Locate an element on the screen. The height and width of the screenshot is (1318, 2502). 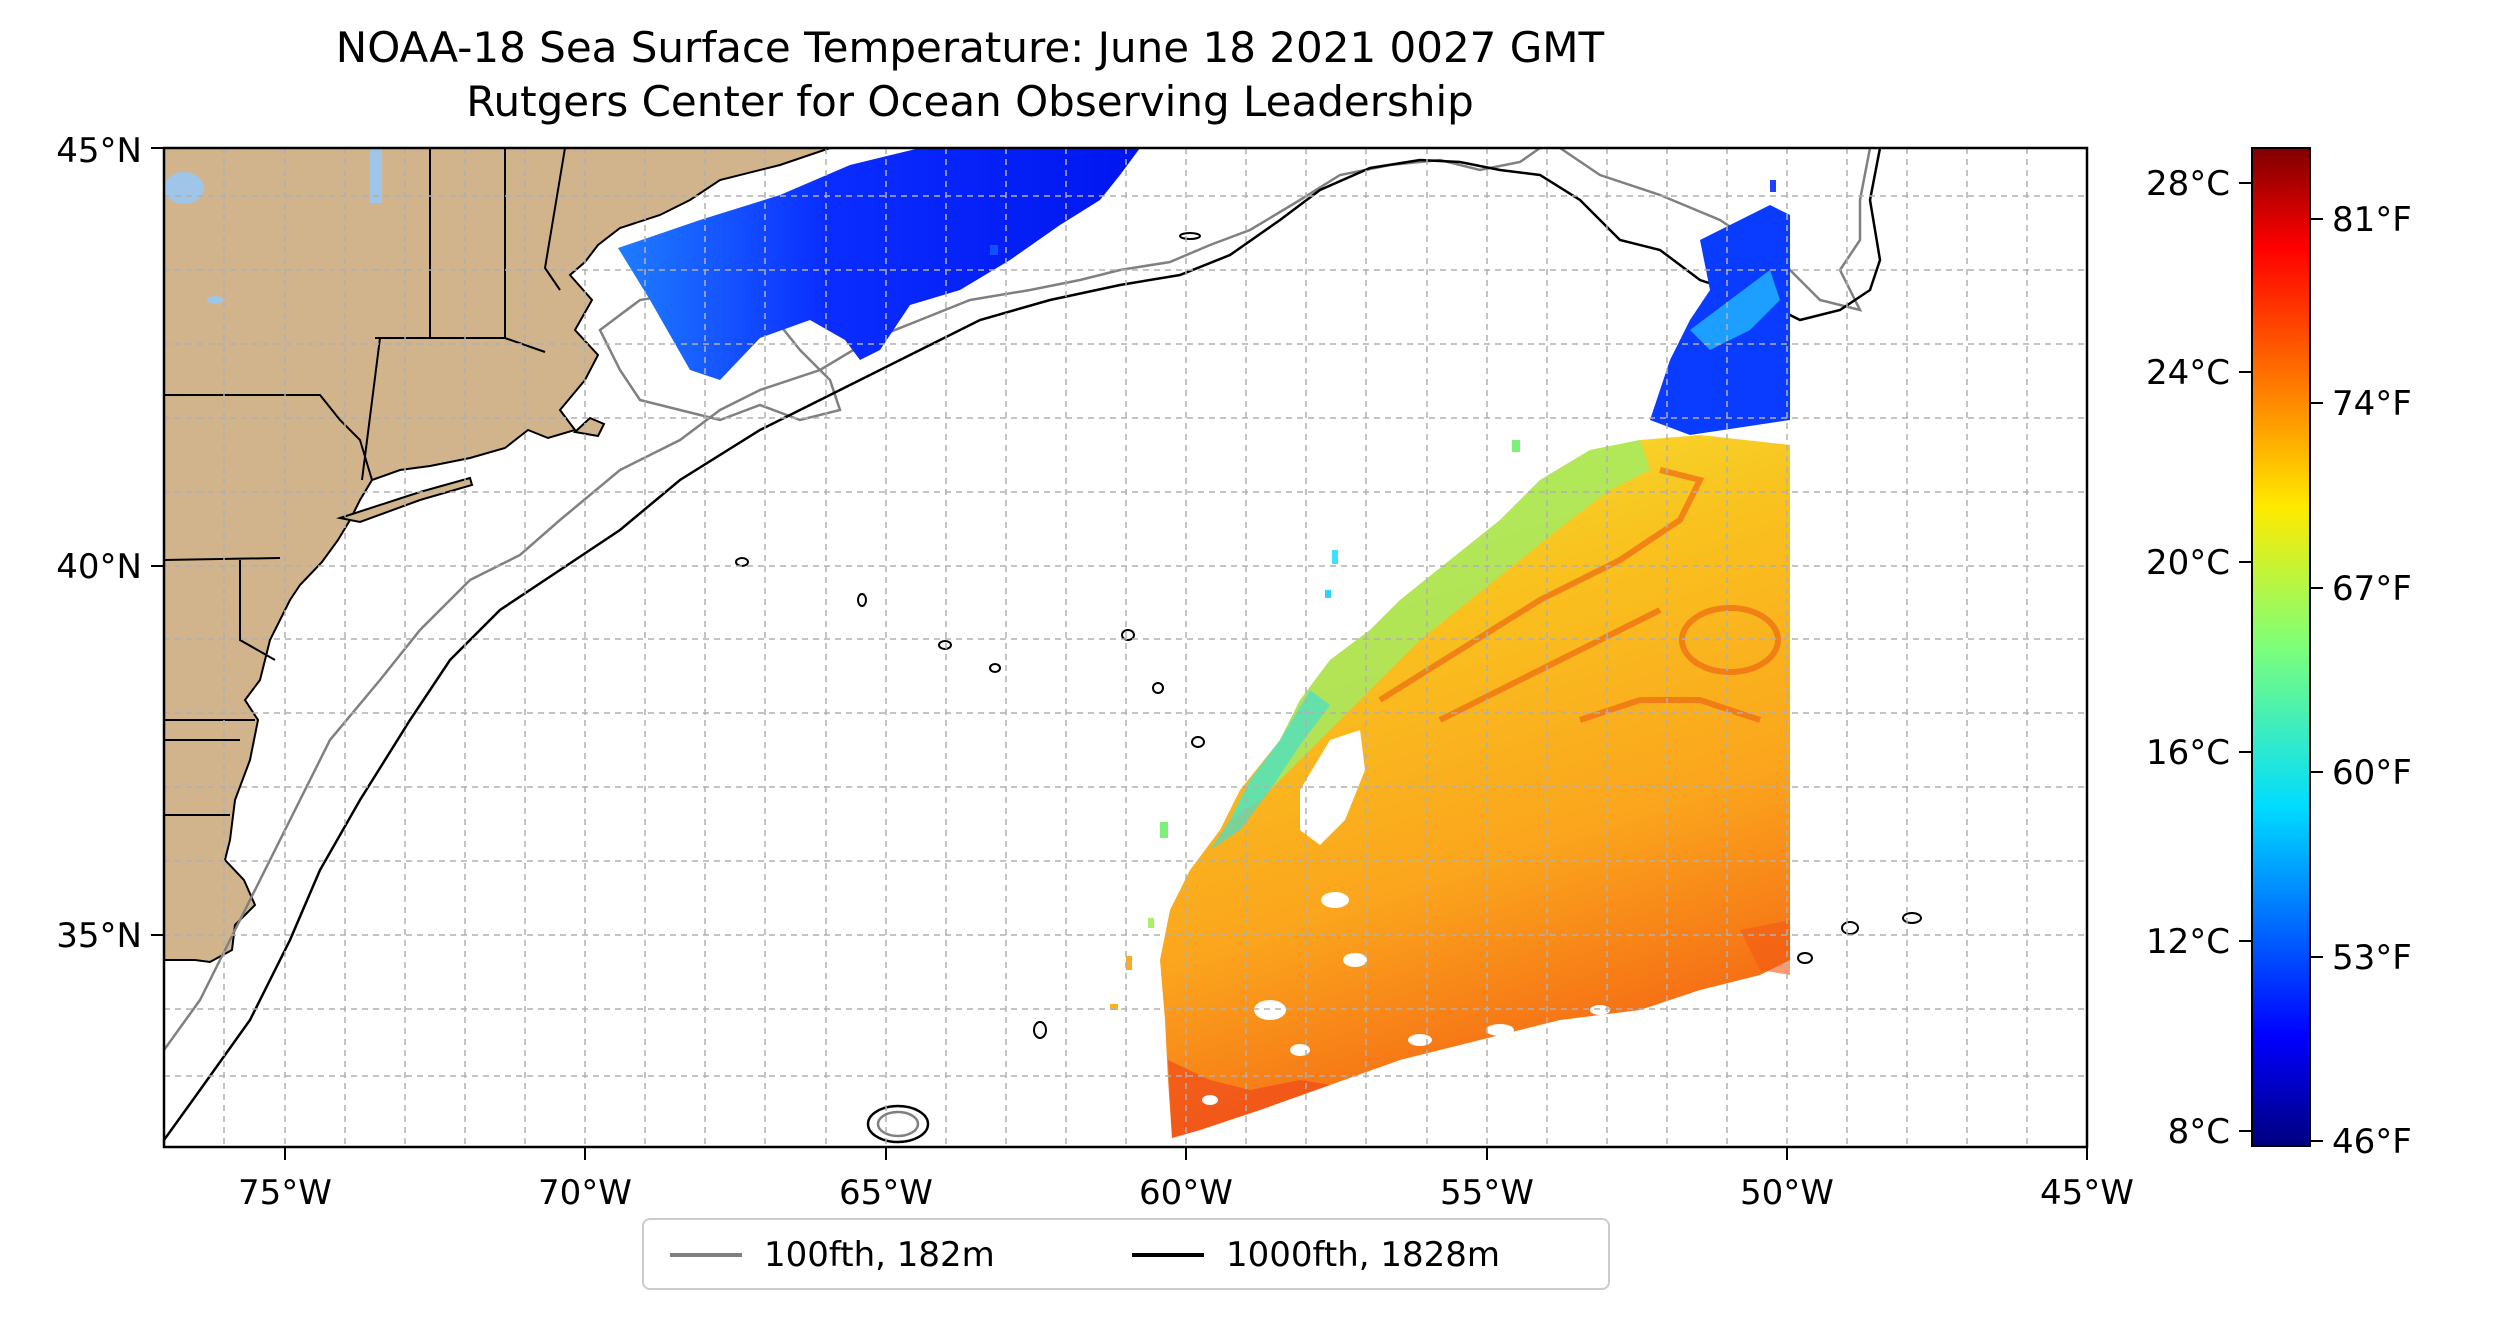
lon-tick-label: 60°W is located at coordinates (1186, 1193).